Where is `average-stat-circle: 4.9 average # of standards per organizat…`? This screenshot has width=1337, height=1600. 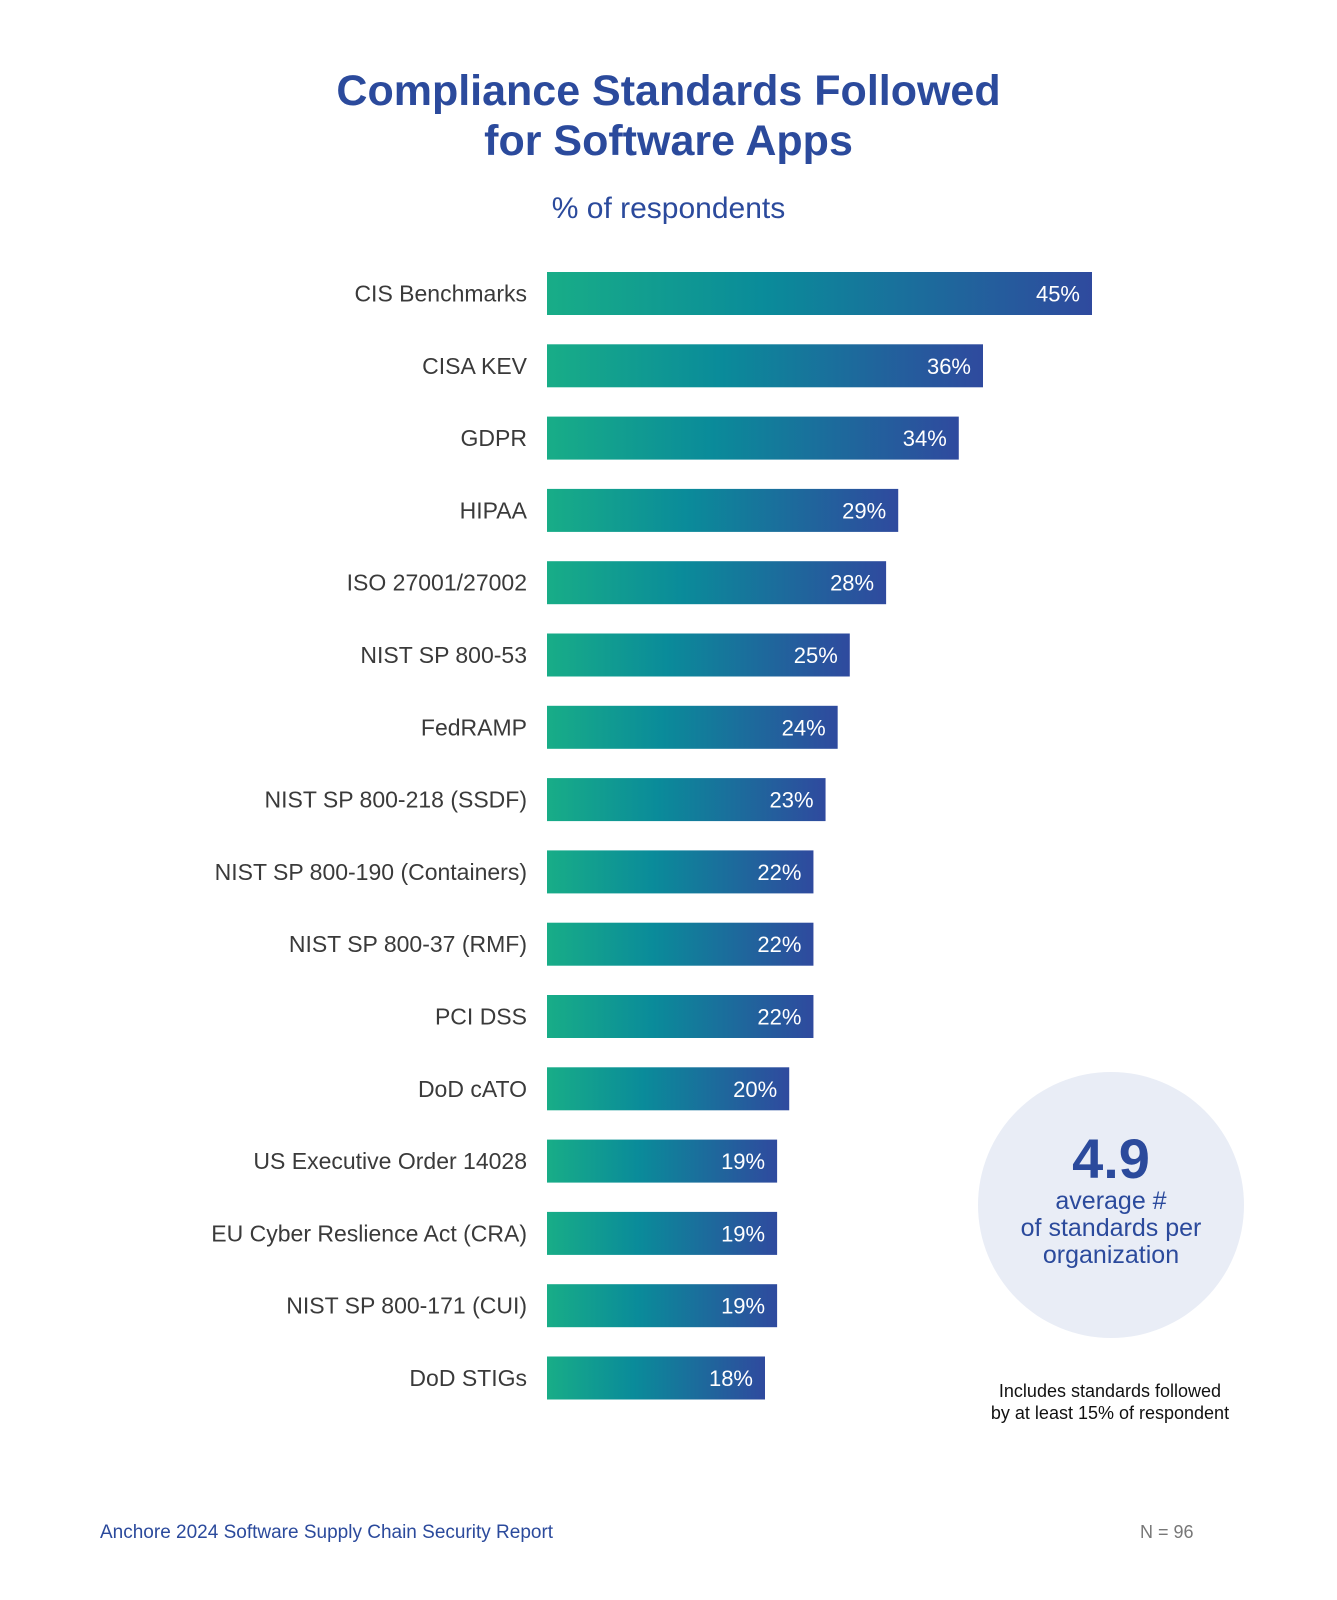 average-stat-circle: 4.9 average # of standards per organizat… is located at coordinates (1111, 1205).